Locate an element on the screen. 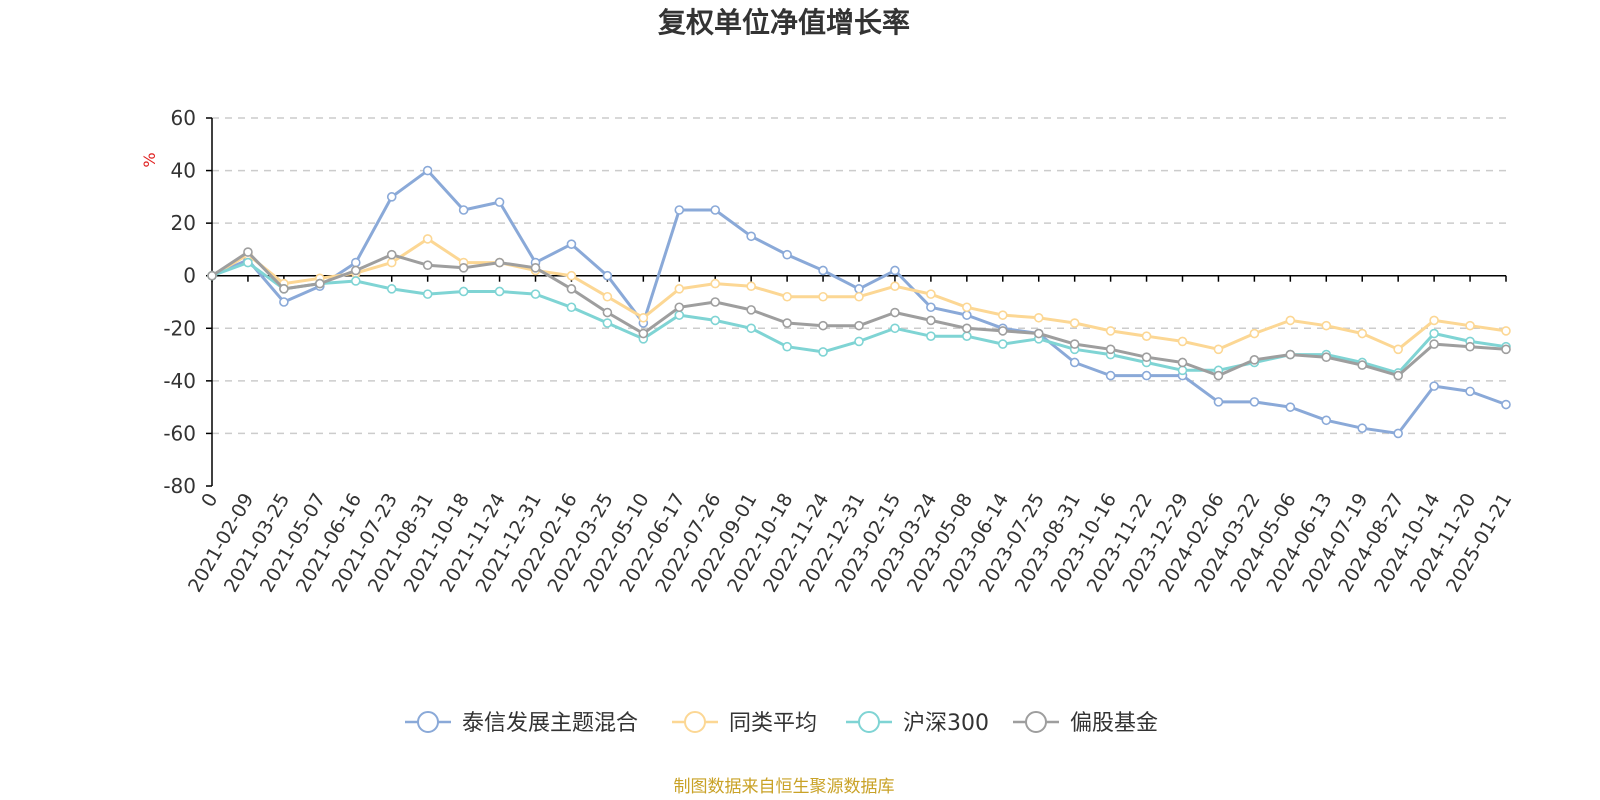 The height and width of the screenshot is (800, 1600). legend-label: 沪深300 is located at coordinates (946, 723).